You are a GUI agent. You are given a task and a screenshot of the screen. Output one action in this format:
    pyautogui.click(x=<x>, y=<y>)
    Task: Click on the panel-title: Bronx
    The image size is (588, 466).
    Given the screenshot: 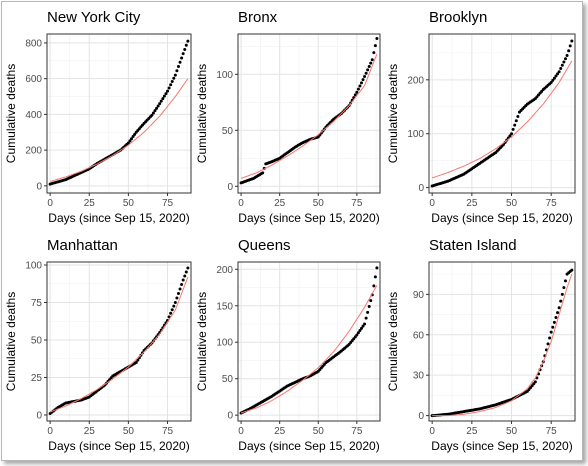 What is the action you would take?
    pyautogui.click(x=258, y=17)
    